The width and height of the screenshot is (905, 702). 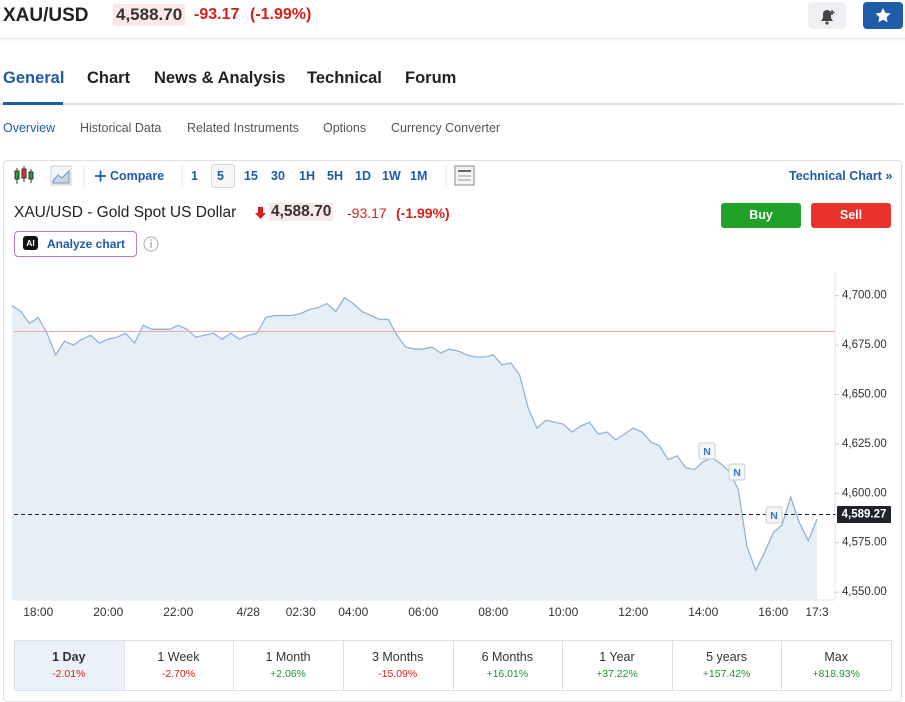 I want to click on buy-button: Buy, so click(x=761, y=215).